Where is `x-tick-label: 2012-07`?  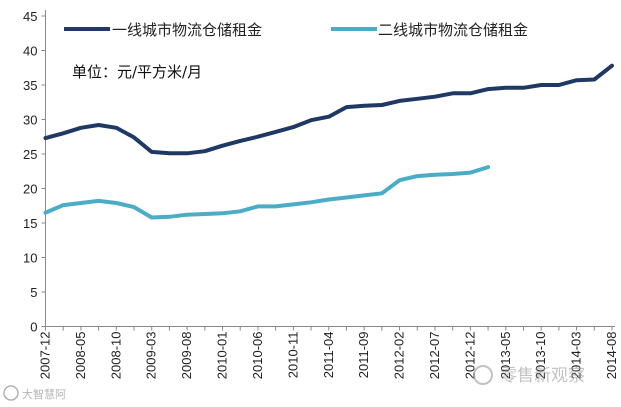
x-tick-label: 2012-07 is located at coordinates (434, 356).